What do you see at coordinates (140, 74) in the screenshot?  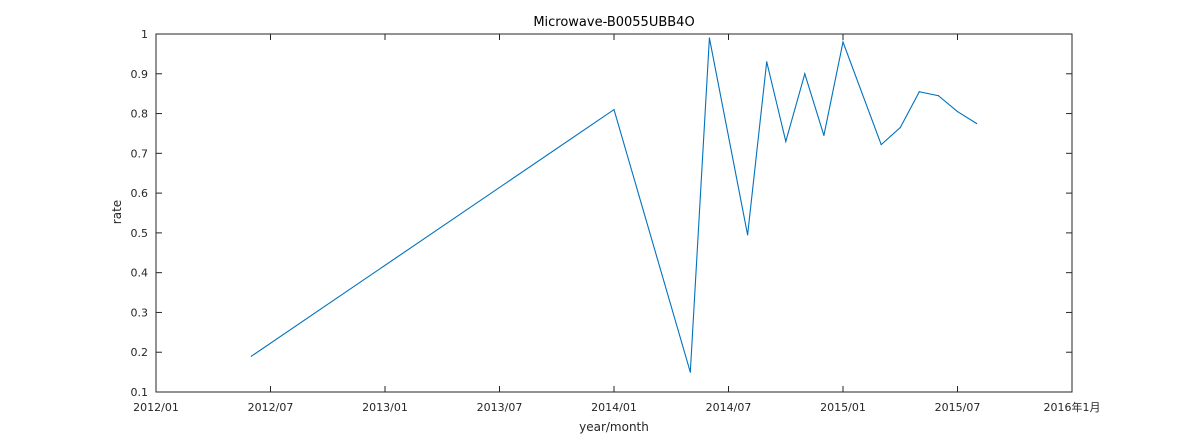 I see `y-tick-label: 0.9` at bounding box center [140, 74].